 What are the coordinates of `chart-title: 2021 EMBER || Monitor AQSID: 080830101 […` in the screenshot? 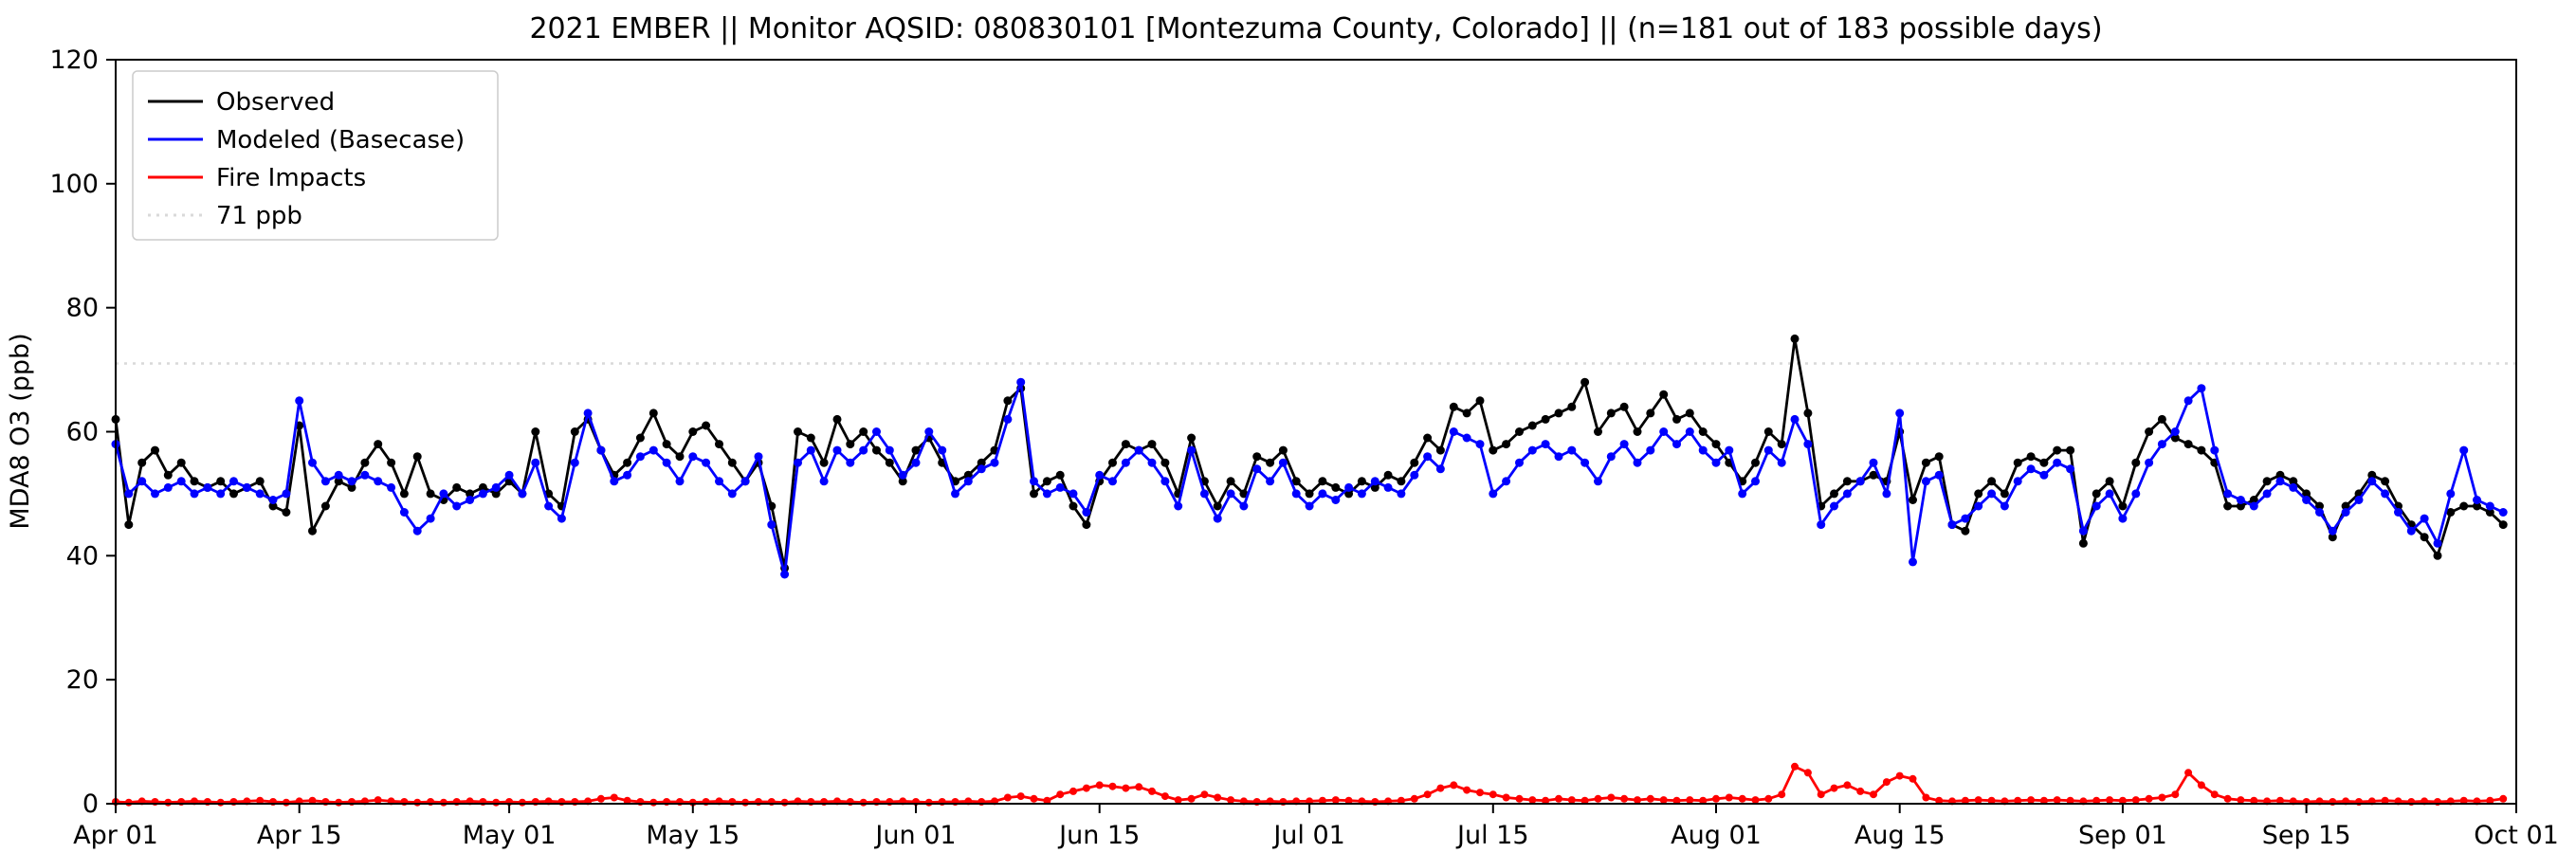 It's located at (1315, 28).